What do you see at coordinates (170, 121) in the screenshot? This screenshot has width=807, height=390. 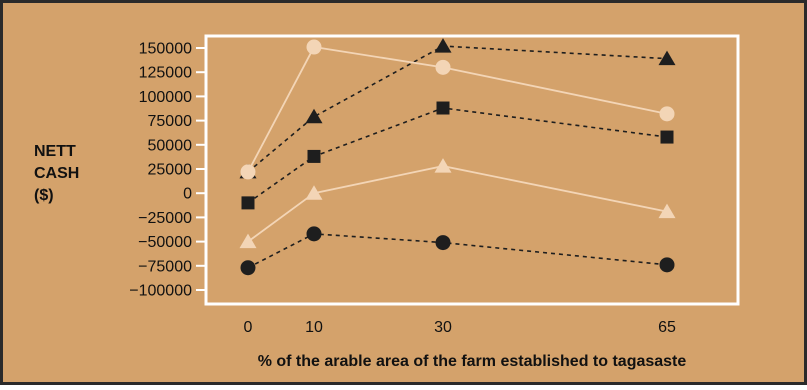 I see `y-tick-label: 75000` at bounding box center [170, 121].